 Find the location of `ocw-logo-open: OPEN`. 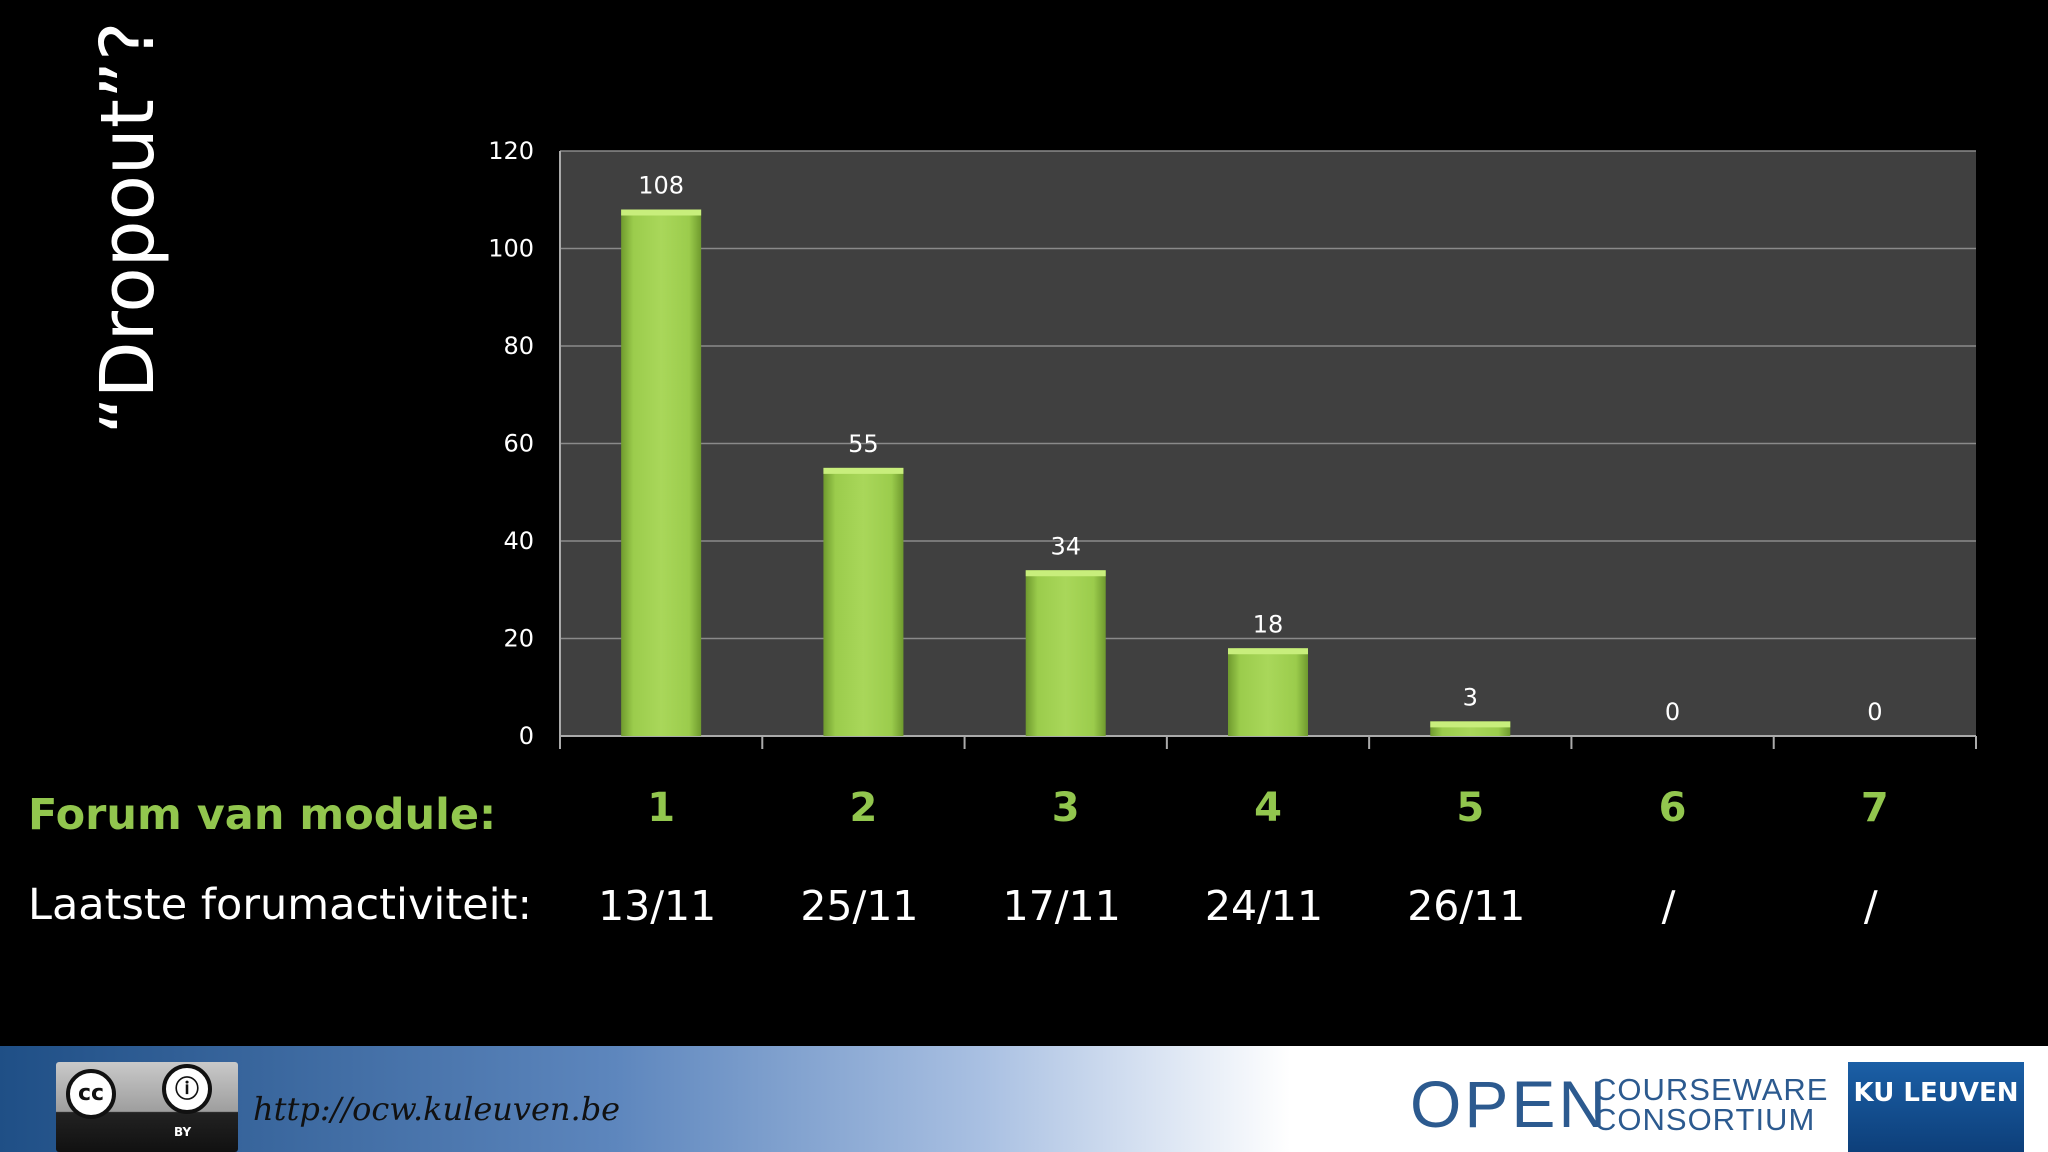

ocw-logo-open: OPEN is located at coordinates (1510, 1104).